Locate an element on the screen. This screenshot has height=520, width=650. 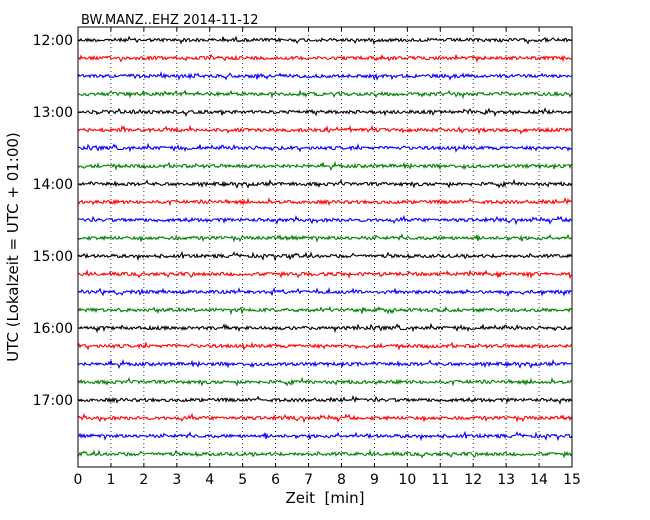
y-tick-label-1200: 12:00 is located at coordinates (53, 41).